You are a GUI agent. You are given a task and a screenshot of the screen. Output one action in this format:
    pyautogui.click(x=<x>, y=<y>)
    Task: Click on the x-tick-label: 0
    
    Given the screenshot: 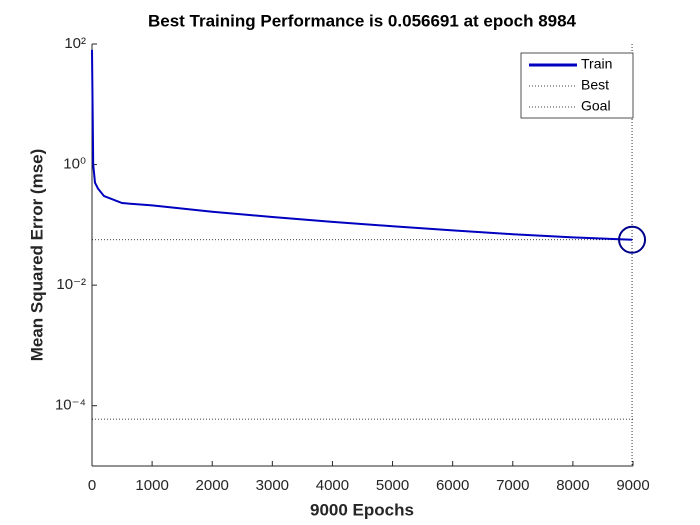 What is the action you would take?
    pyautogui.click(x=92, y=485)
    